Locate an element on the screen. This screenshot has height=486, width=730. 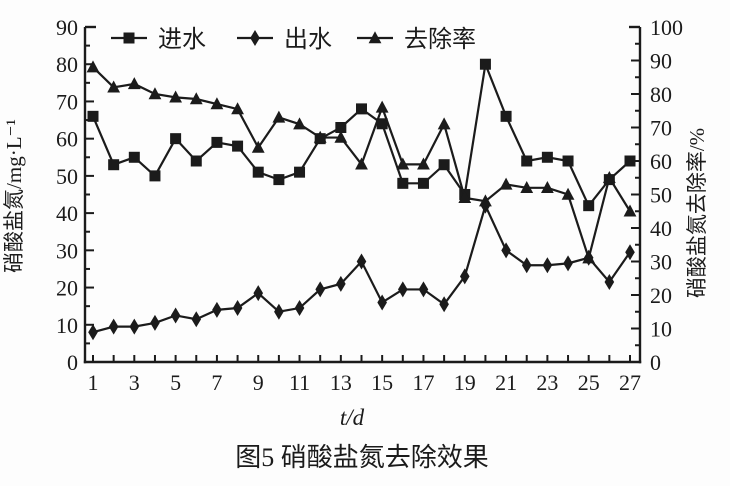
right-tick-label: 0 is located at coordinates (655, 362).